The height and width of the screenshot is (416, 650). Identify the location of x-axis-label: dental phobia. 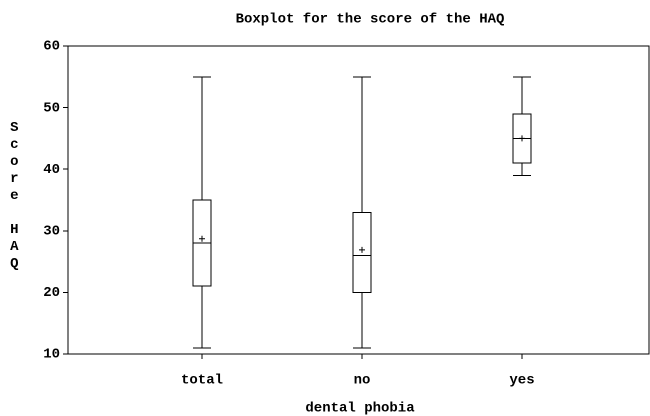
(360, 408).